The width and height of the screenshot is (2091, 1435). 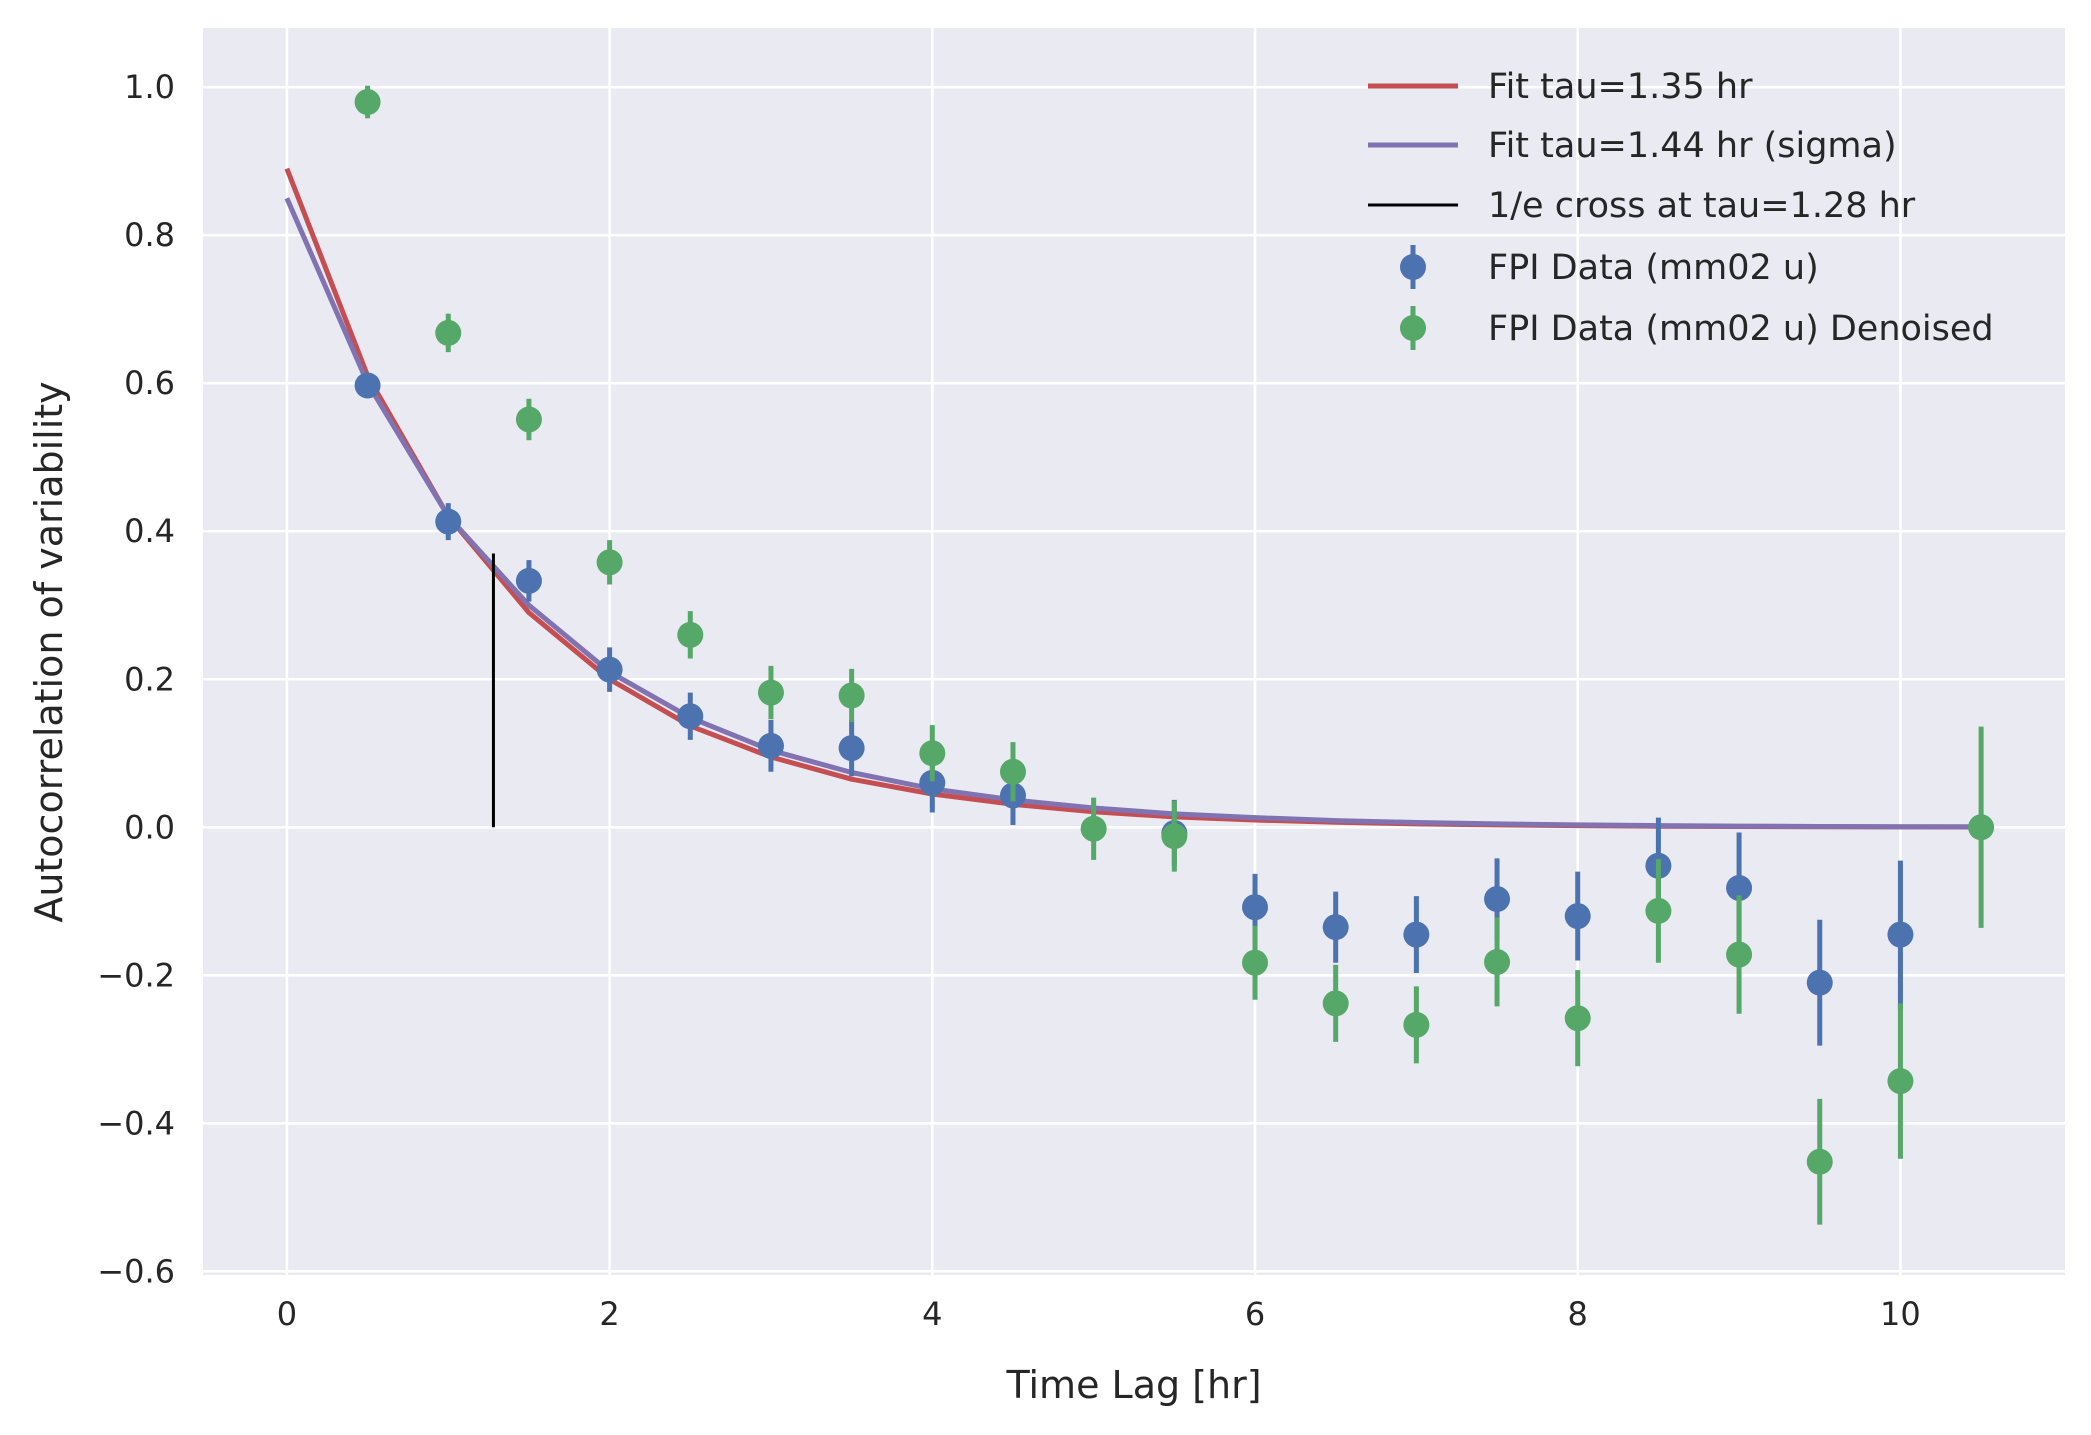 What do you see at coordinates (1741, 329) in the screenshot?
I see `legend-label: FPI Data (mm02 u) Denoised` at bounding box center [1741, 329].